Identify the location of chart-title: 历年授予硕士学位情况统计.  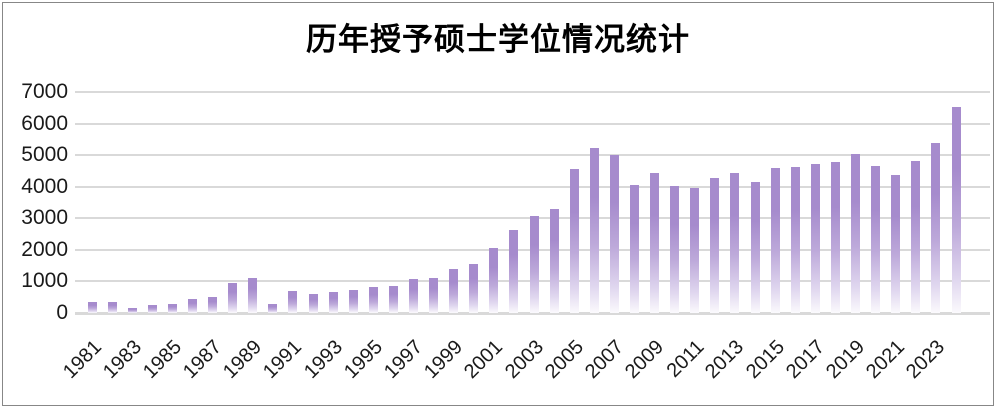
(498, 39).